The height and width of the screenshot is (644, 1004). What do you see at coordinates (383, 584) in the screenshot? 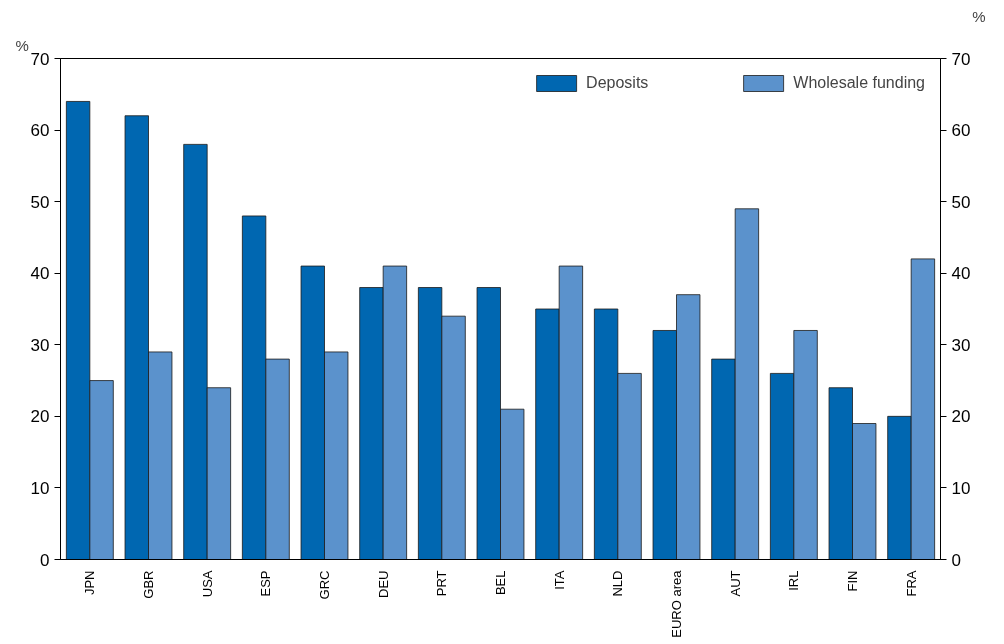
I see `x-tick-label: DEU` at bounding box center [383, 584].